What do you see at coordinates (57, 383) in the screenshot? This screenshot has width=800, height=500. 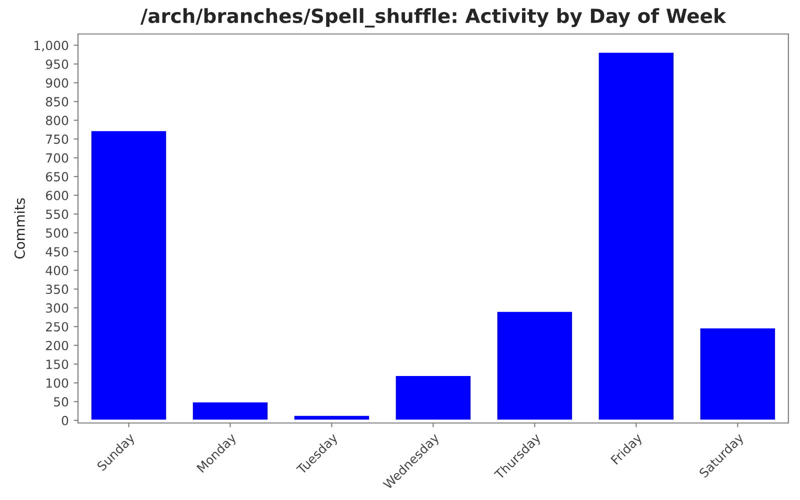 I see `y-tick-label: 100` at bounding box center [57, 383].